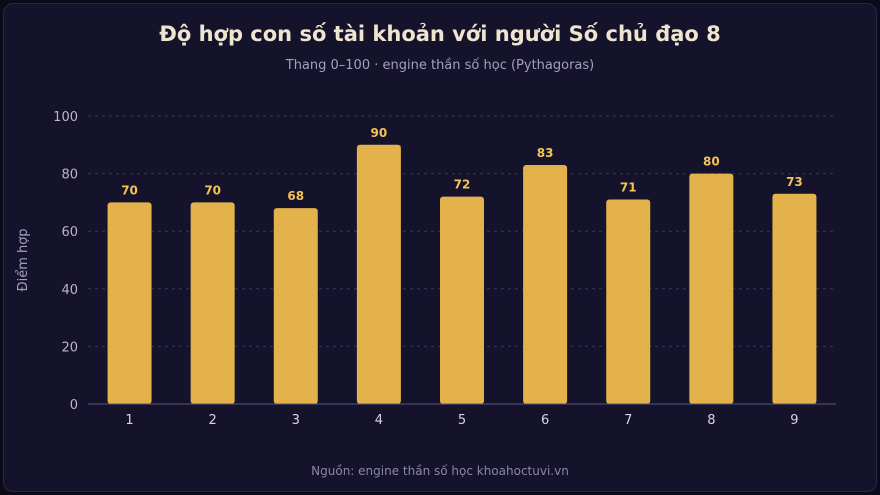 This screenshot has width=880, height=495. I want to click on x-tick-label-5: 5, so click(462, 420).